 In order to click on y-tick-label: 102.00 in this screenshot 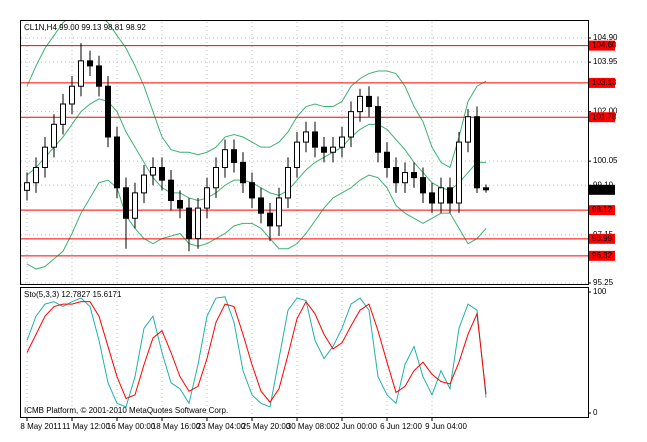, I will do `click(605, 111)`.